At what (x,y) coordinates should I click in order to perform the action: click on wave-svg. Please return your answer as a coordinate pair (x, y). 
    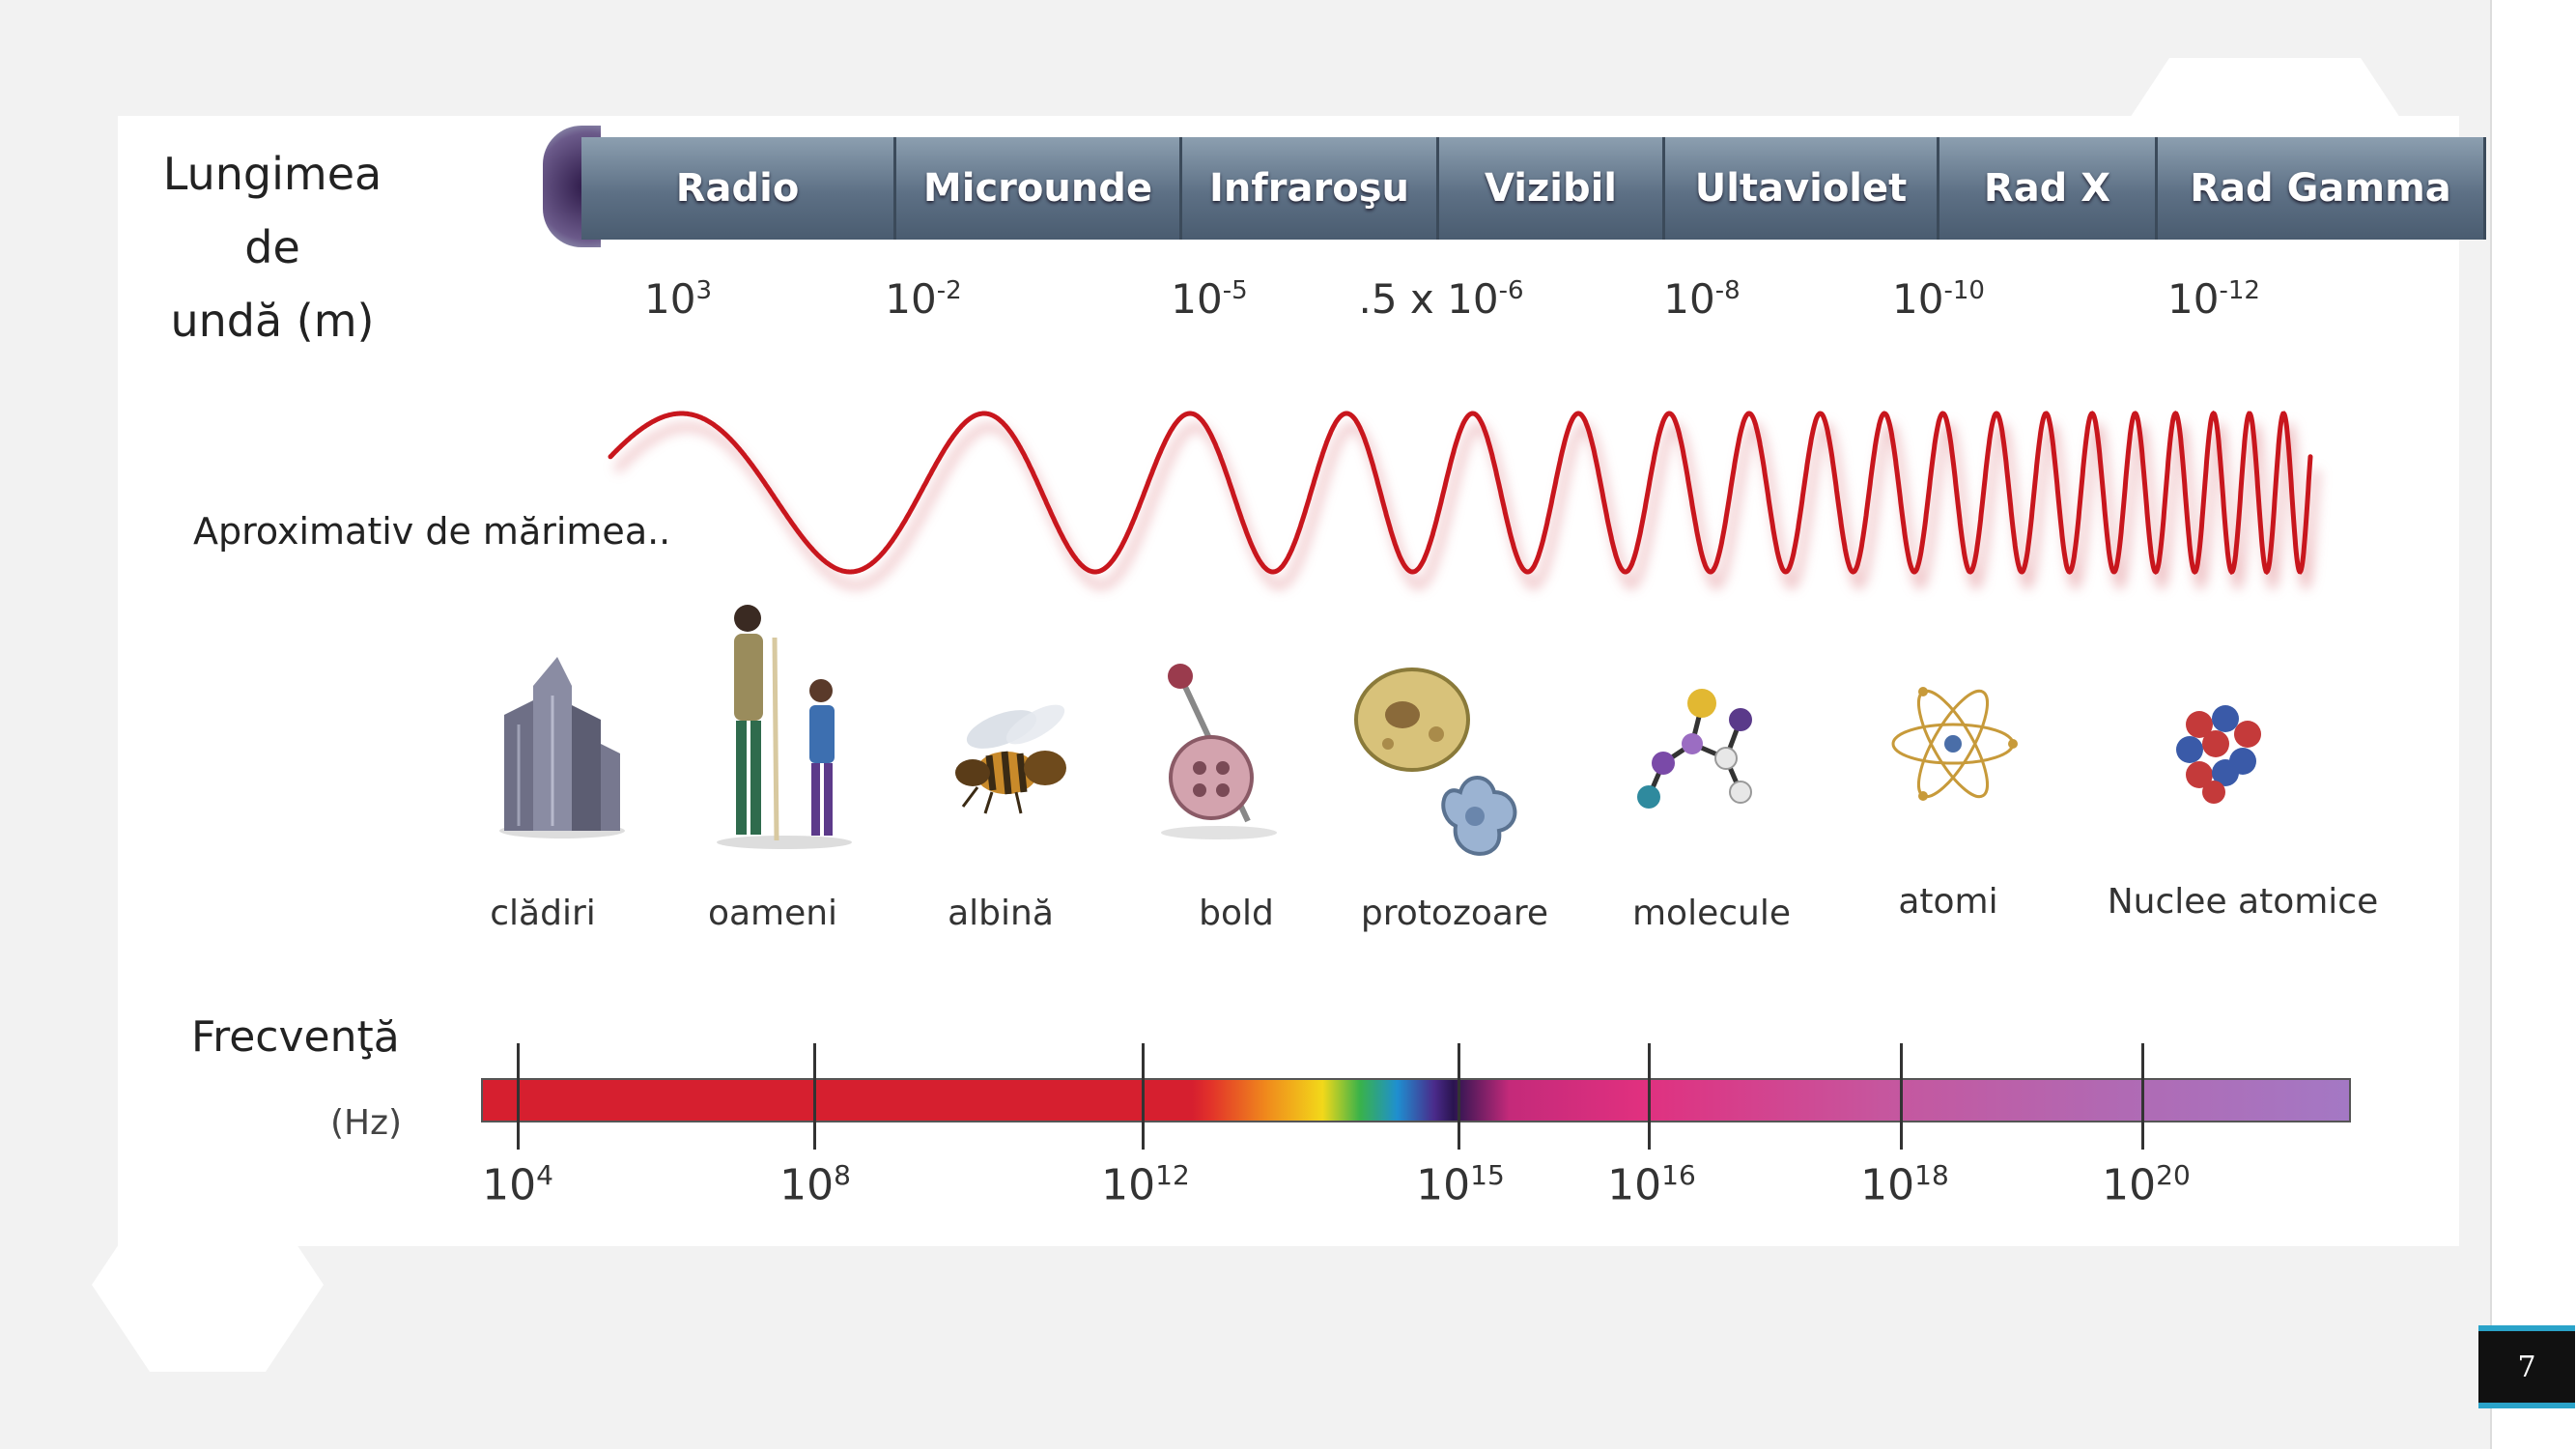
    Looking at the image, I should click on (1464, 500).